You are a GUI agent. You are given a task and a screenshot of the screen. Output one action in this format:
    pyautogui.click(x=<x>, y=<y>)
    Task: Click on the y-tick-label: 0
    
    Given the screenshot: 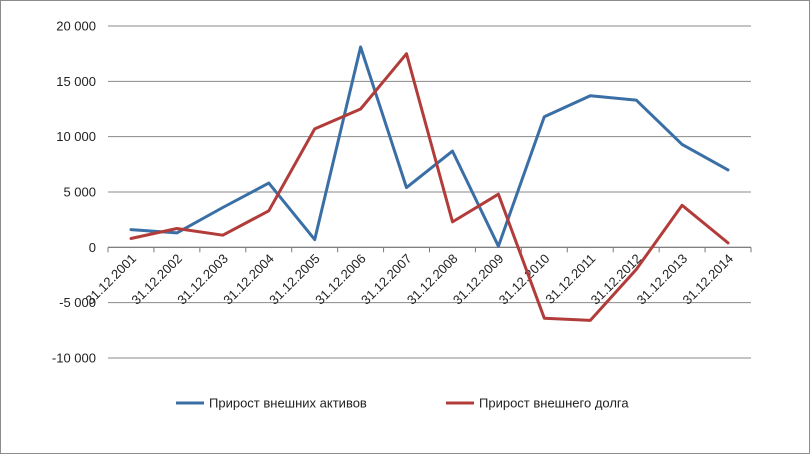 What is the action you would take?
    pyautogui.click(x=92, y=247)
    